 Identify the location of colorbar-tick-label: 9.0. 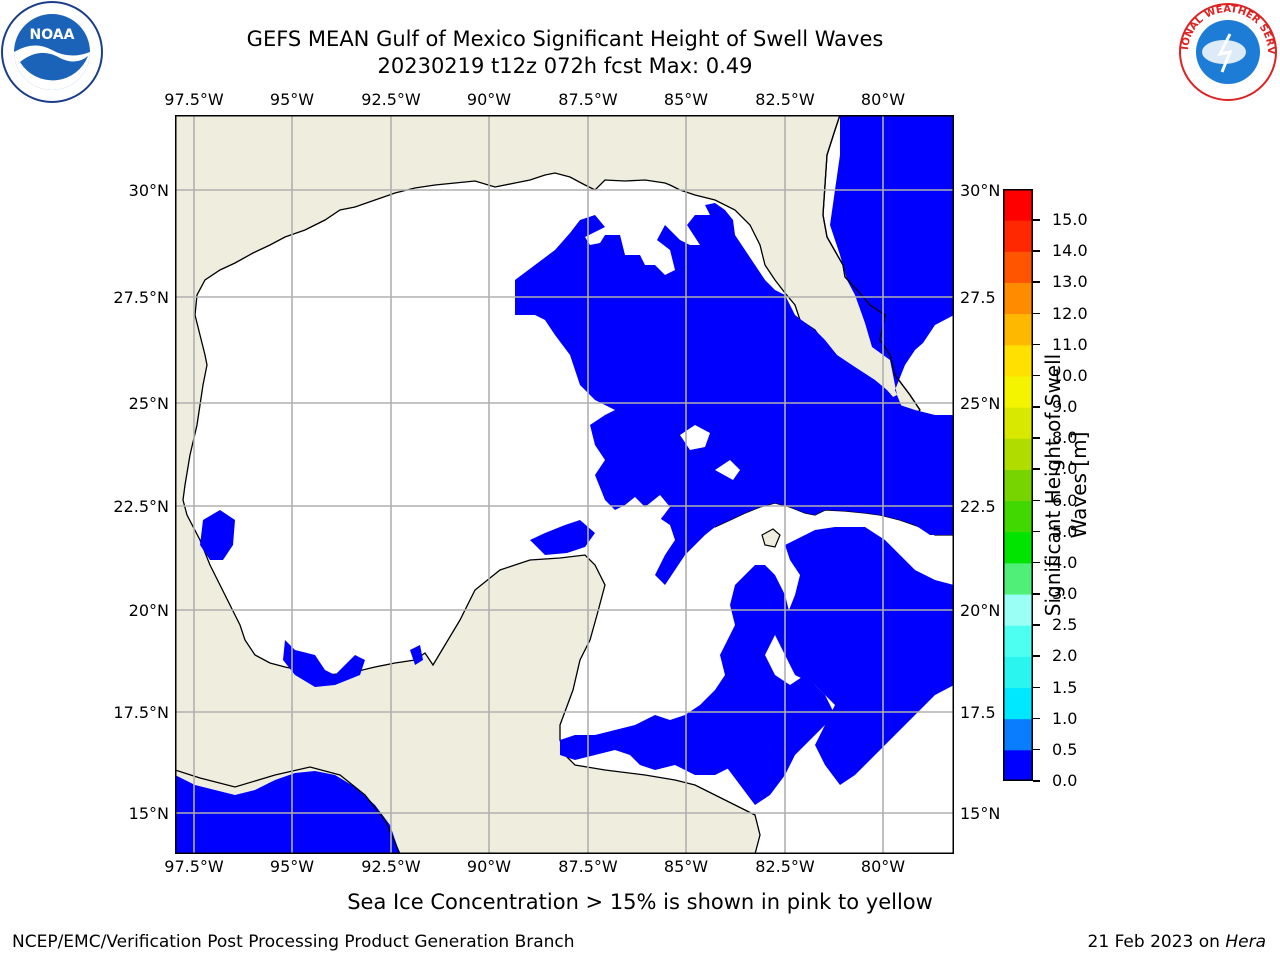
(1065, 407).